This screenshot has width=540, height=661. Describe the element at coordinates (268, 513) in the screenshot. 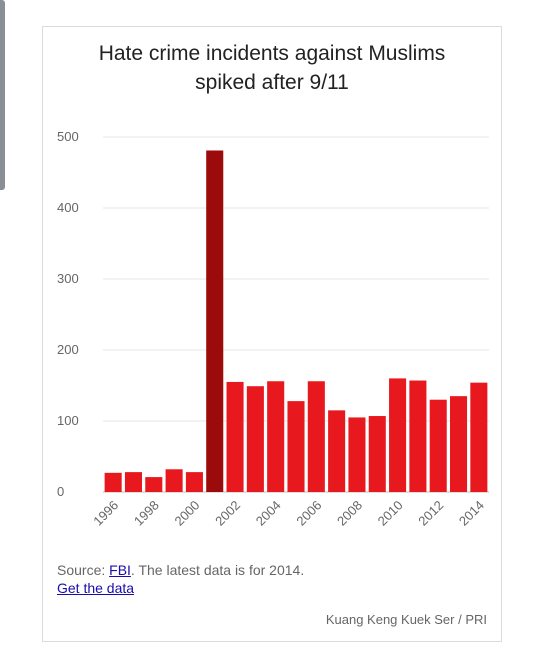

I see `x-tick-label: 2004` at that location.